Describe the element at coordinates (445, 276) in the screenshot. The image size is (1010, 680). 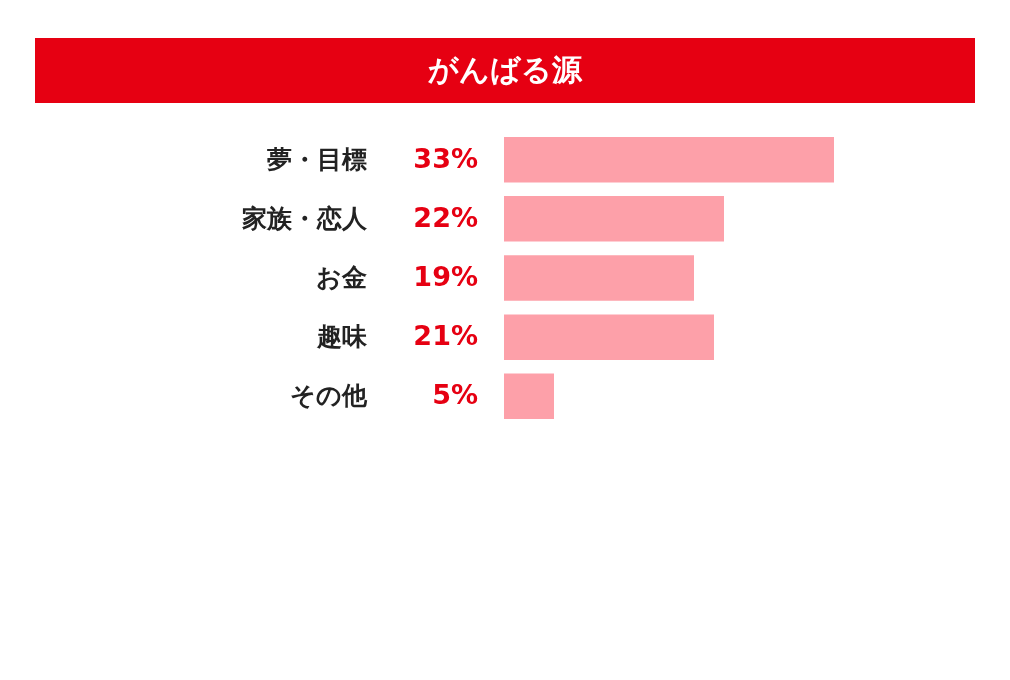
I see `data-label: 19%` at that location.